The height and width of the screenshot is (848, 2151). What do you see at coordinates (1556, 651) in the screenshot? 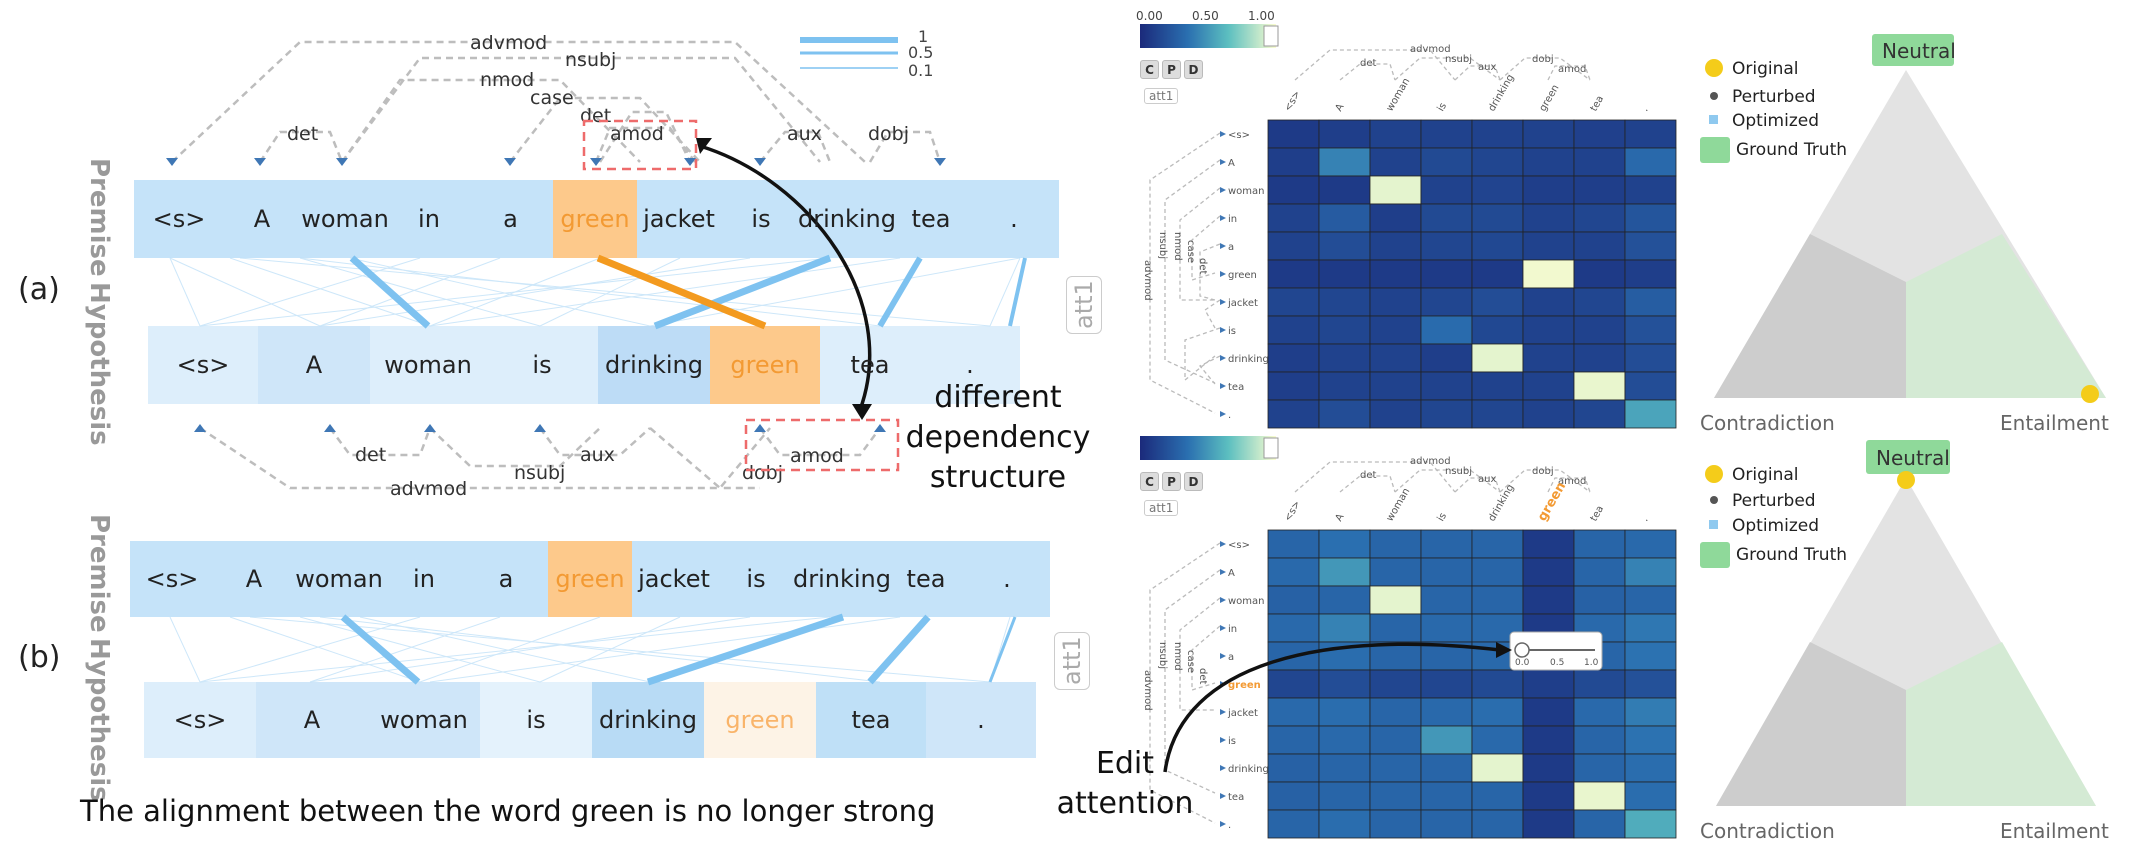
I see `attention-slider: 0.0 0.5 1.0` at bounding box center [1556, 651].